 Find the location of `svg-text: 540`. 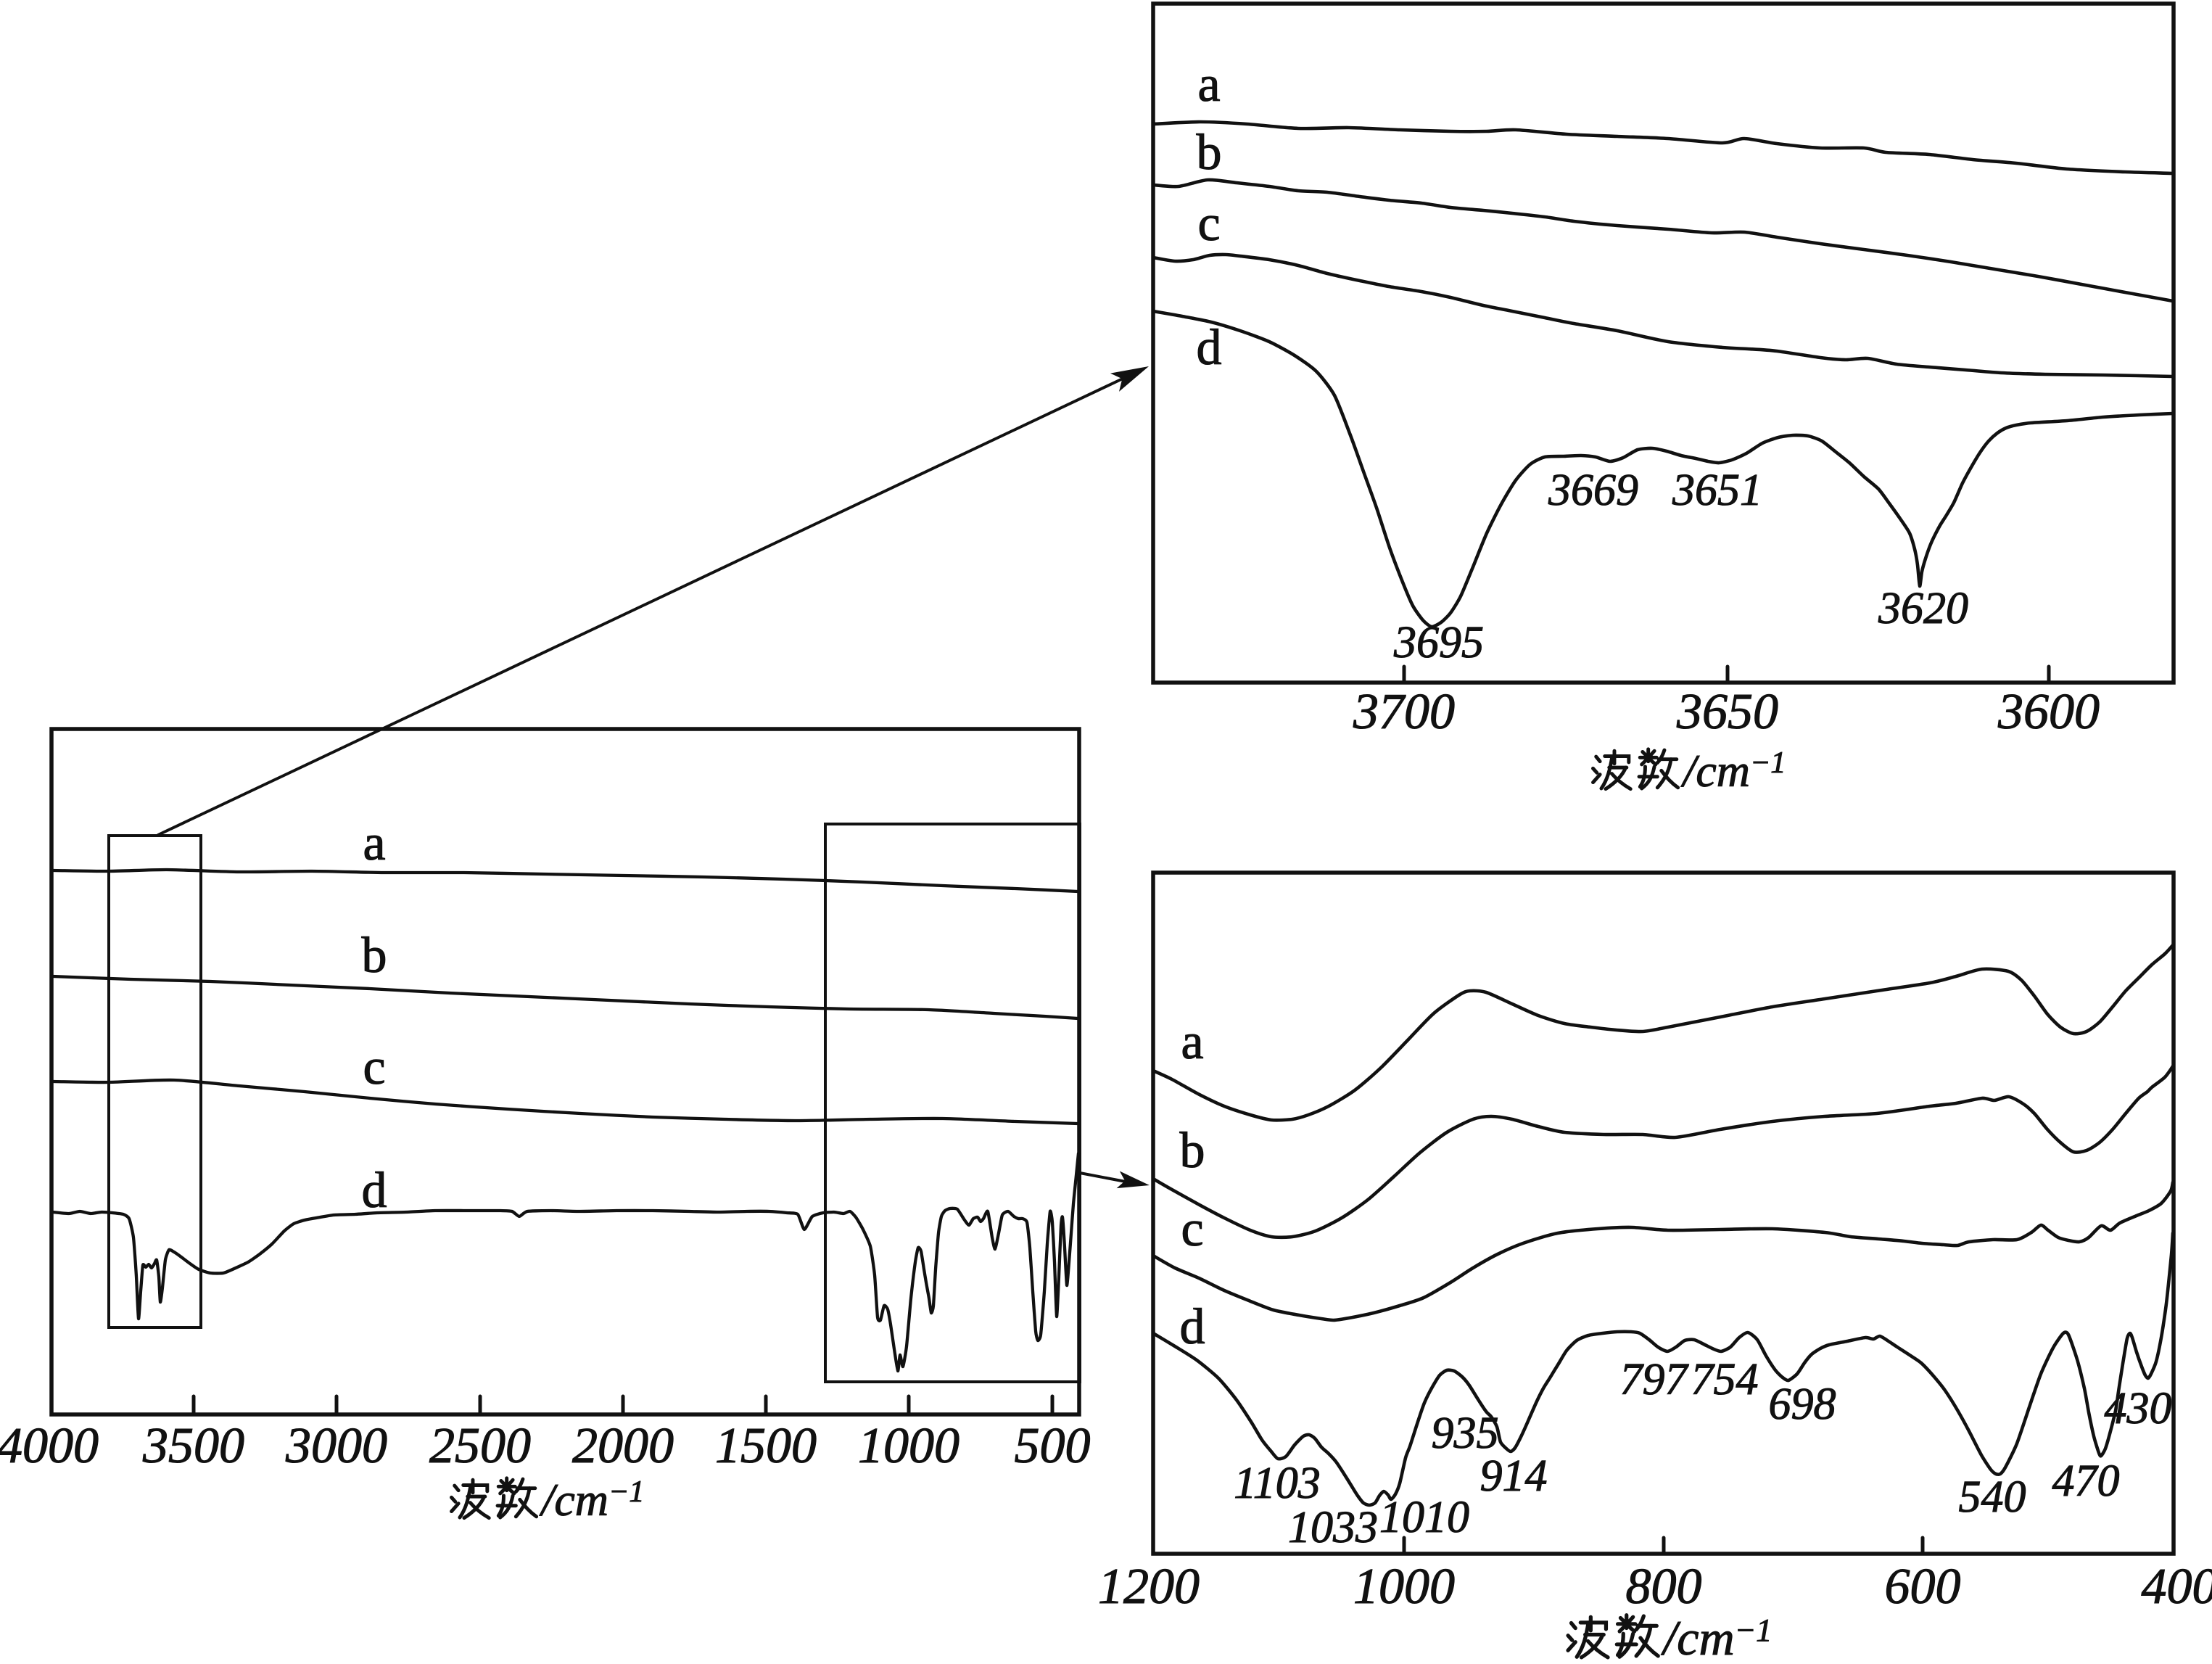

svg-text: 540 is located at coordinates (1992, 1497).